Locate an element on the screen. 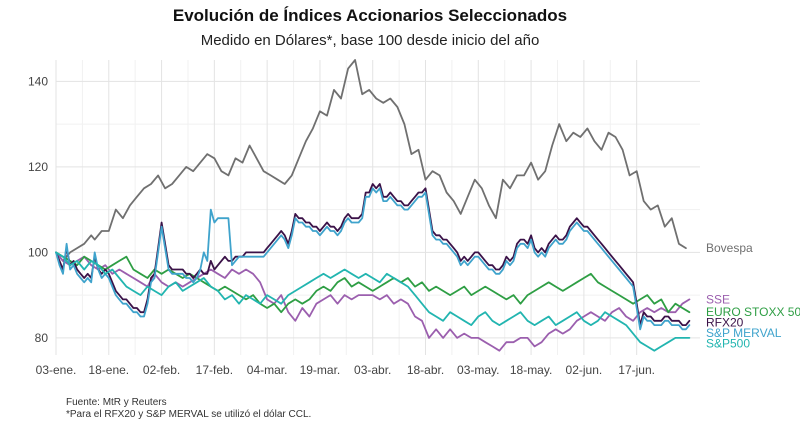 Image resolution: width=800 pixels, height=427 pixels. series-label: S&P500 is located at coordinates (728, 344).